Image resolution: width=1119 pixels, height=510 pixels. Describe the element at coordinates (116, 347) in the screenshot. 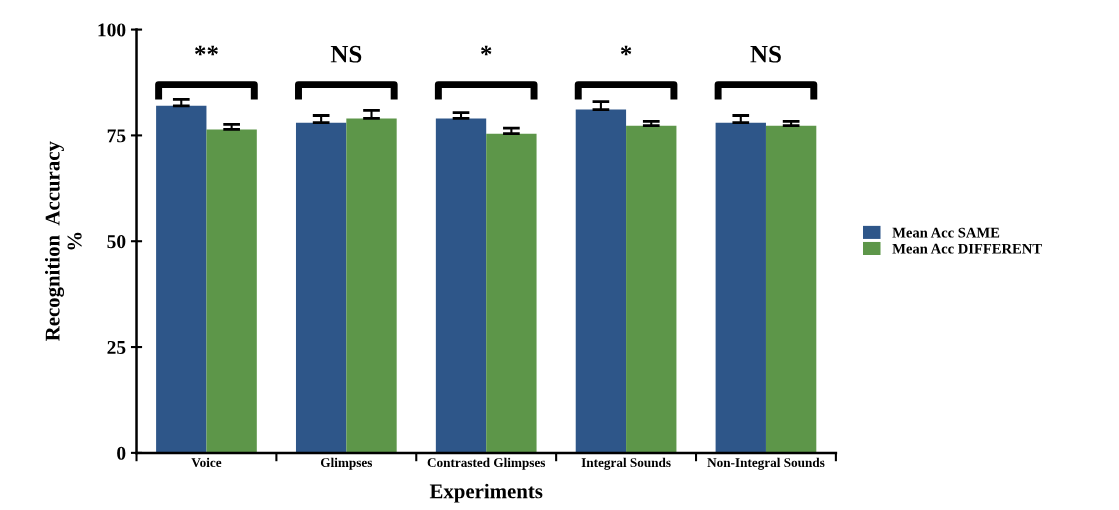

I see `y-tick-label: 25` at that location.